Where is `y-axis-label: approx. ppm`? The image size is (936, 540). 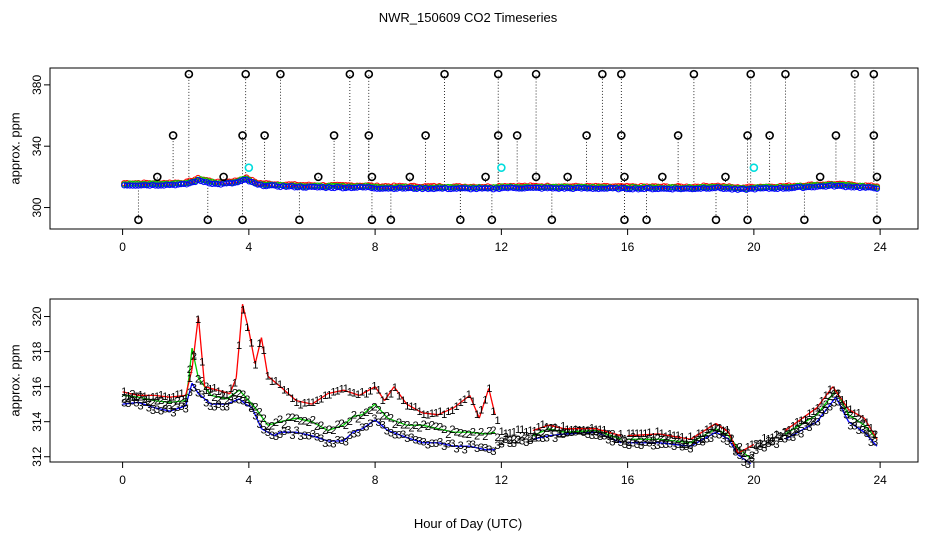 y-axis-label: approx. ppm is located at coordinates (14, 380).